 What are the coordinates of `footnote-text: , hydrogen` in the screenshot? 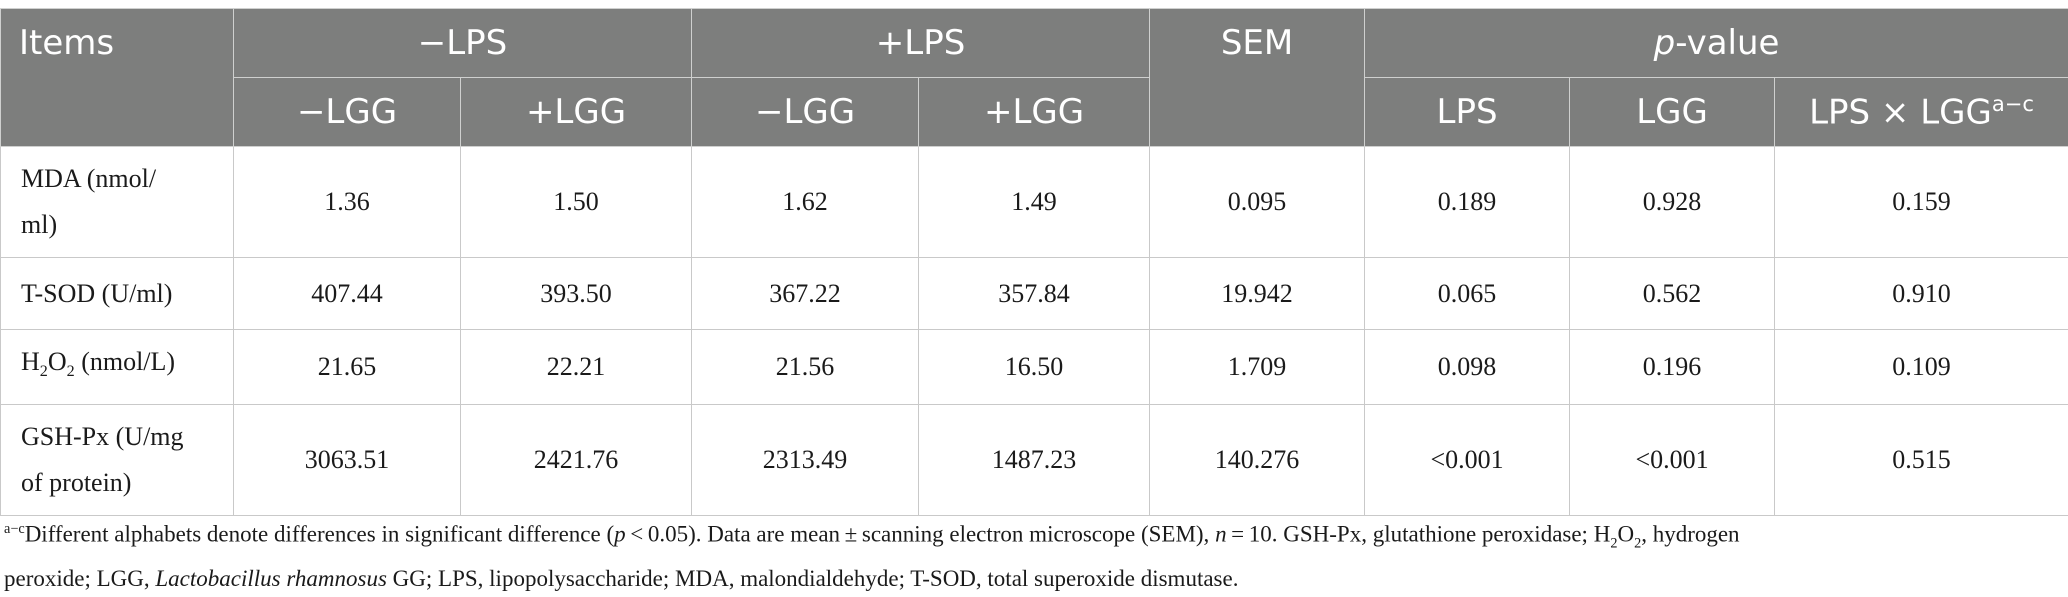 It's located at (1690, 534).